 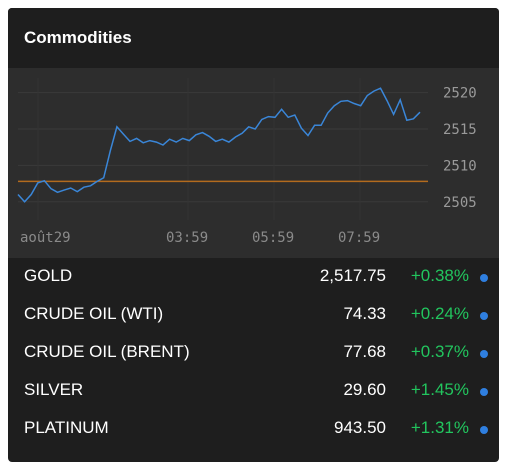 What do you see at coordinates (54, 389) in the screenshot?
I see `commodity-name: SILVER` at bounding box center [54, 389].